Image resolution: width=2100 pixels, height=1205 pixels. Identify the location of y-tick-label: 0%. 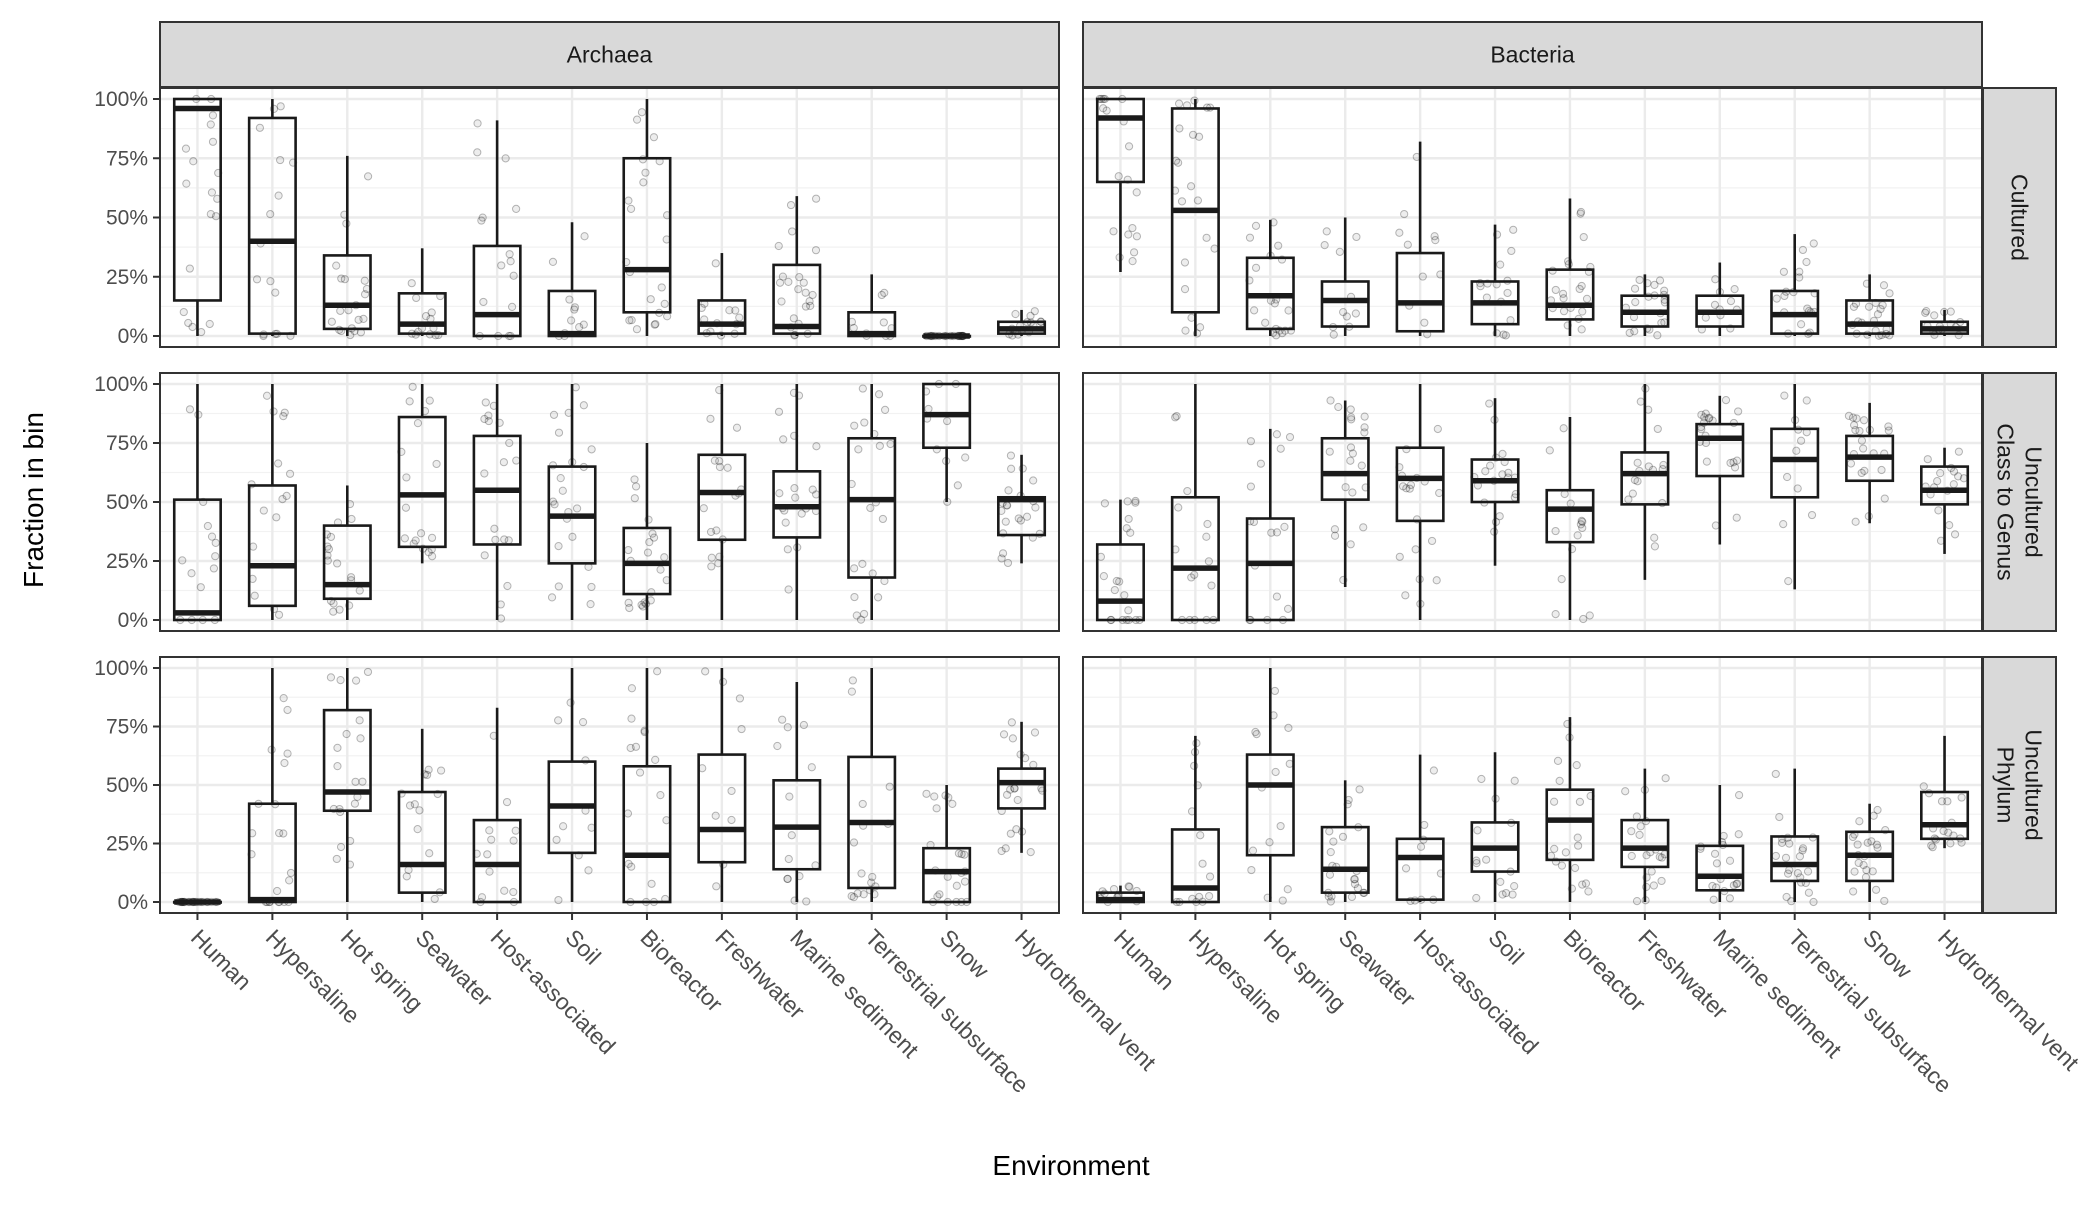
(133, 336).